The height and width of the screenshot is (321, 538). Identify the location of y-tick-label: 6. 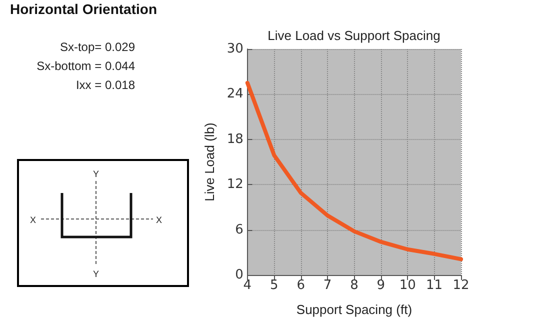
(239, 230).